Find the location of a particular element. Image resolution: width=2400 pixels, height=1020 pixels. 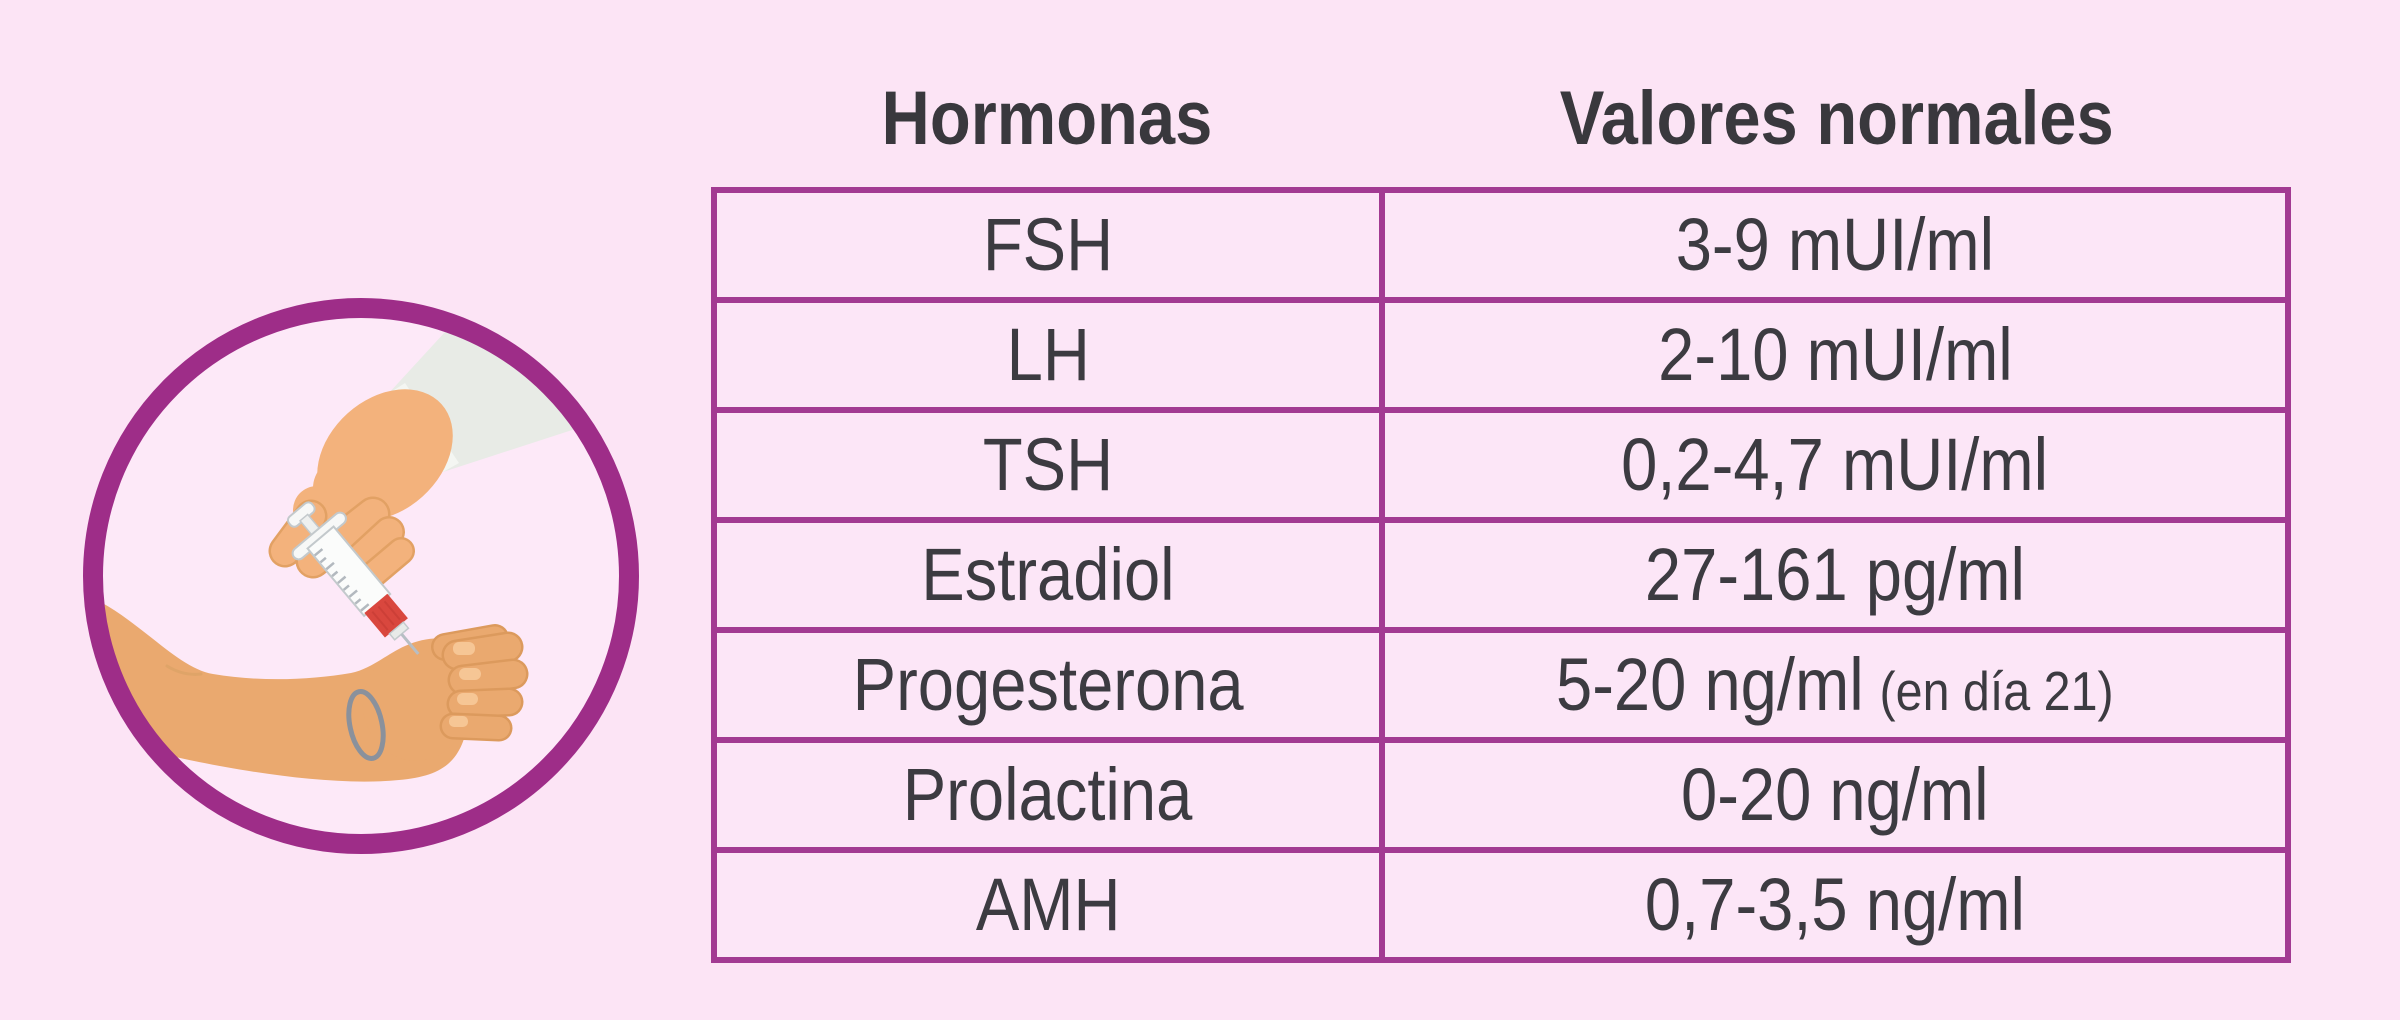

blood-draw-illustration is located at coordinates (361, 576).